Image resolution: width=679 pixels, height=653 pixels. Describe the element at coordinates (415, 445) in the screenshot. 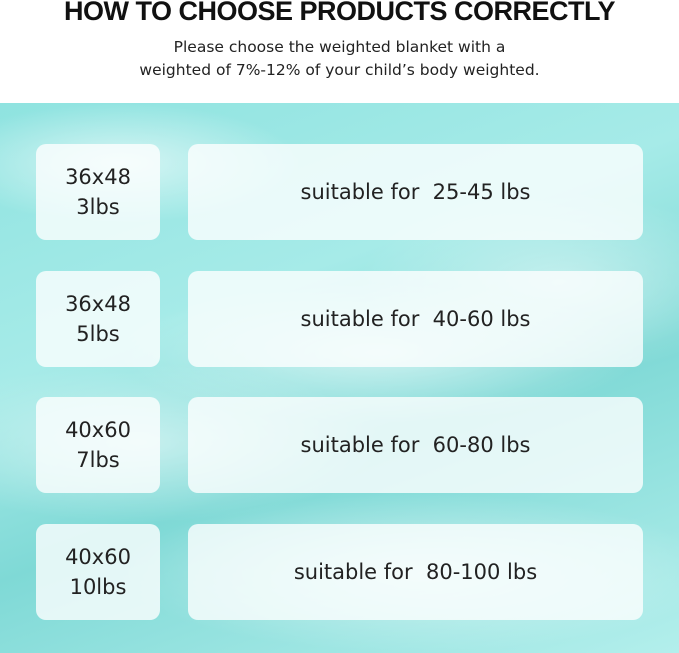

I see `suitable-range: suitable for 60-80 lbs` at that location.